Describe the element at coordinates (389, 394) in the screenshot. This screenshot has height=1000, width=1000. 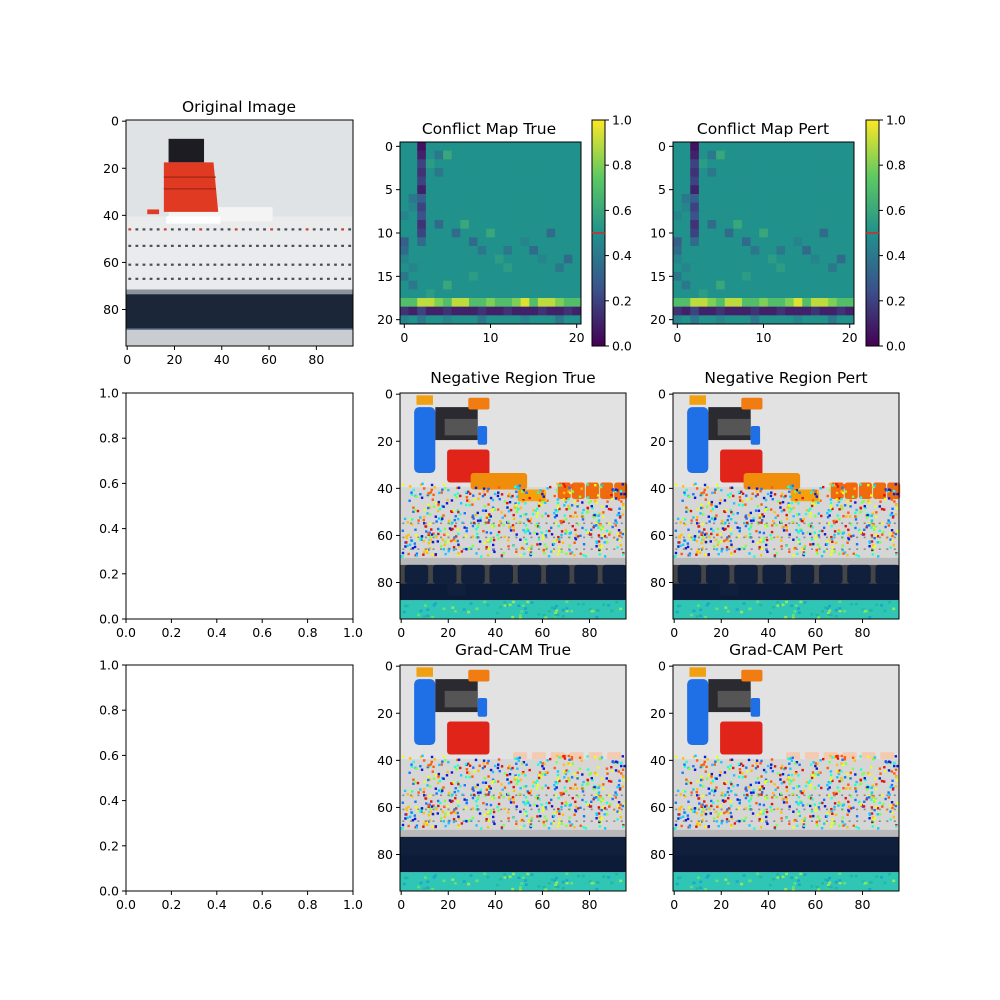
I see `negative-region-true-ytick-label: 0` at that location.